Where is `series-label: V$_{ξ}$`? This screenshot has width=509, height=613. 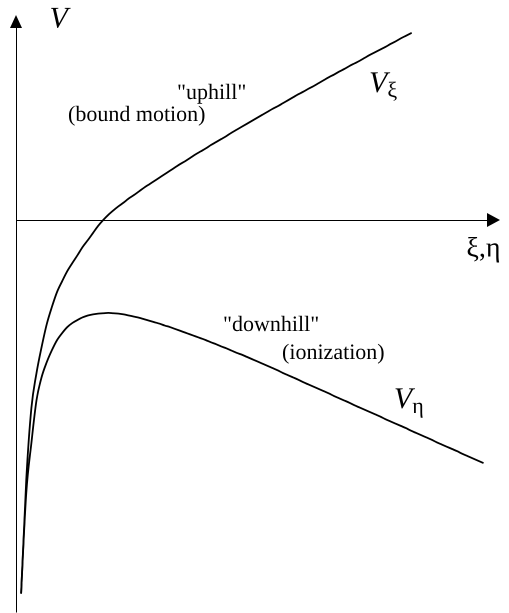
series-label: V$_{ξ}$ is located at coordinates (383, 84).